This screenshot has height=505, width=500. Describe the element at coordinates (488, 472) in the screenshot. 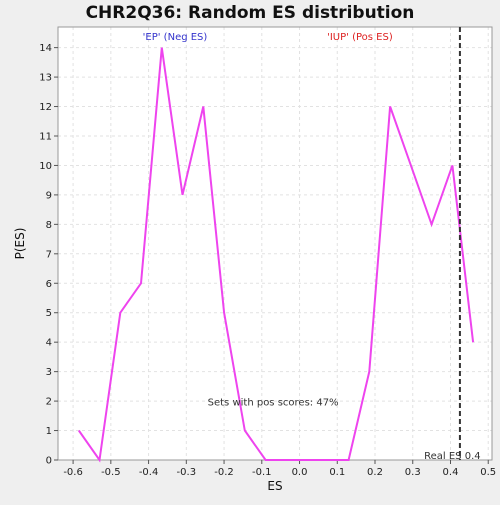

I see `x-tick-label: 0.5` at that location.